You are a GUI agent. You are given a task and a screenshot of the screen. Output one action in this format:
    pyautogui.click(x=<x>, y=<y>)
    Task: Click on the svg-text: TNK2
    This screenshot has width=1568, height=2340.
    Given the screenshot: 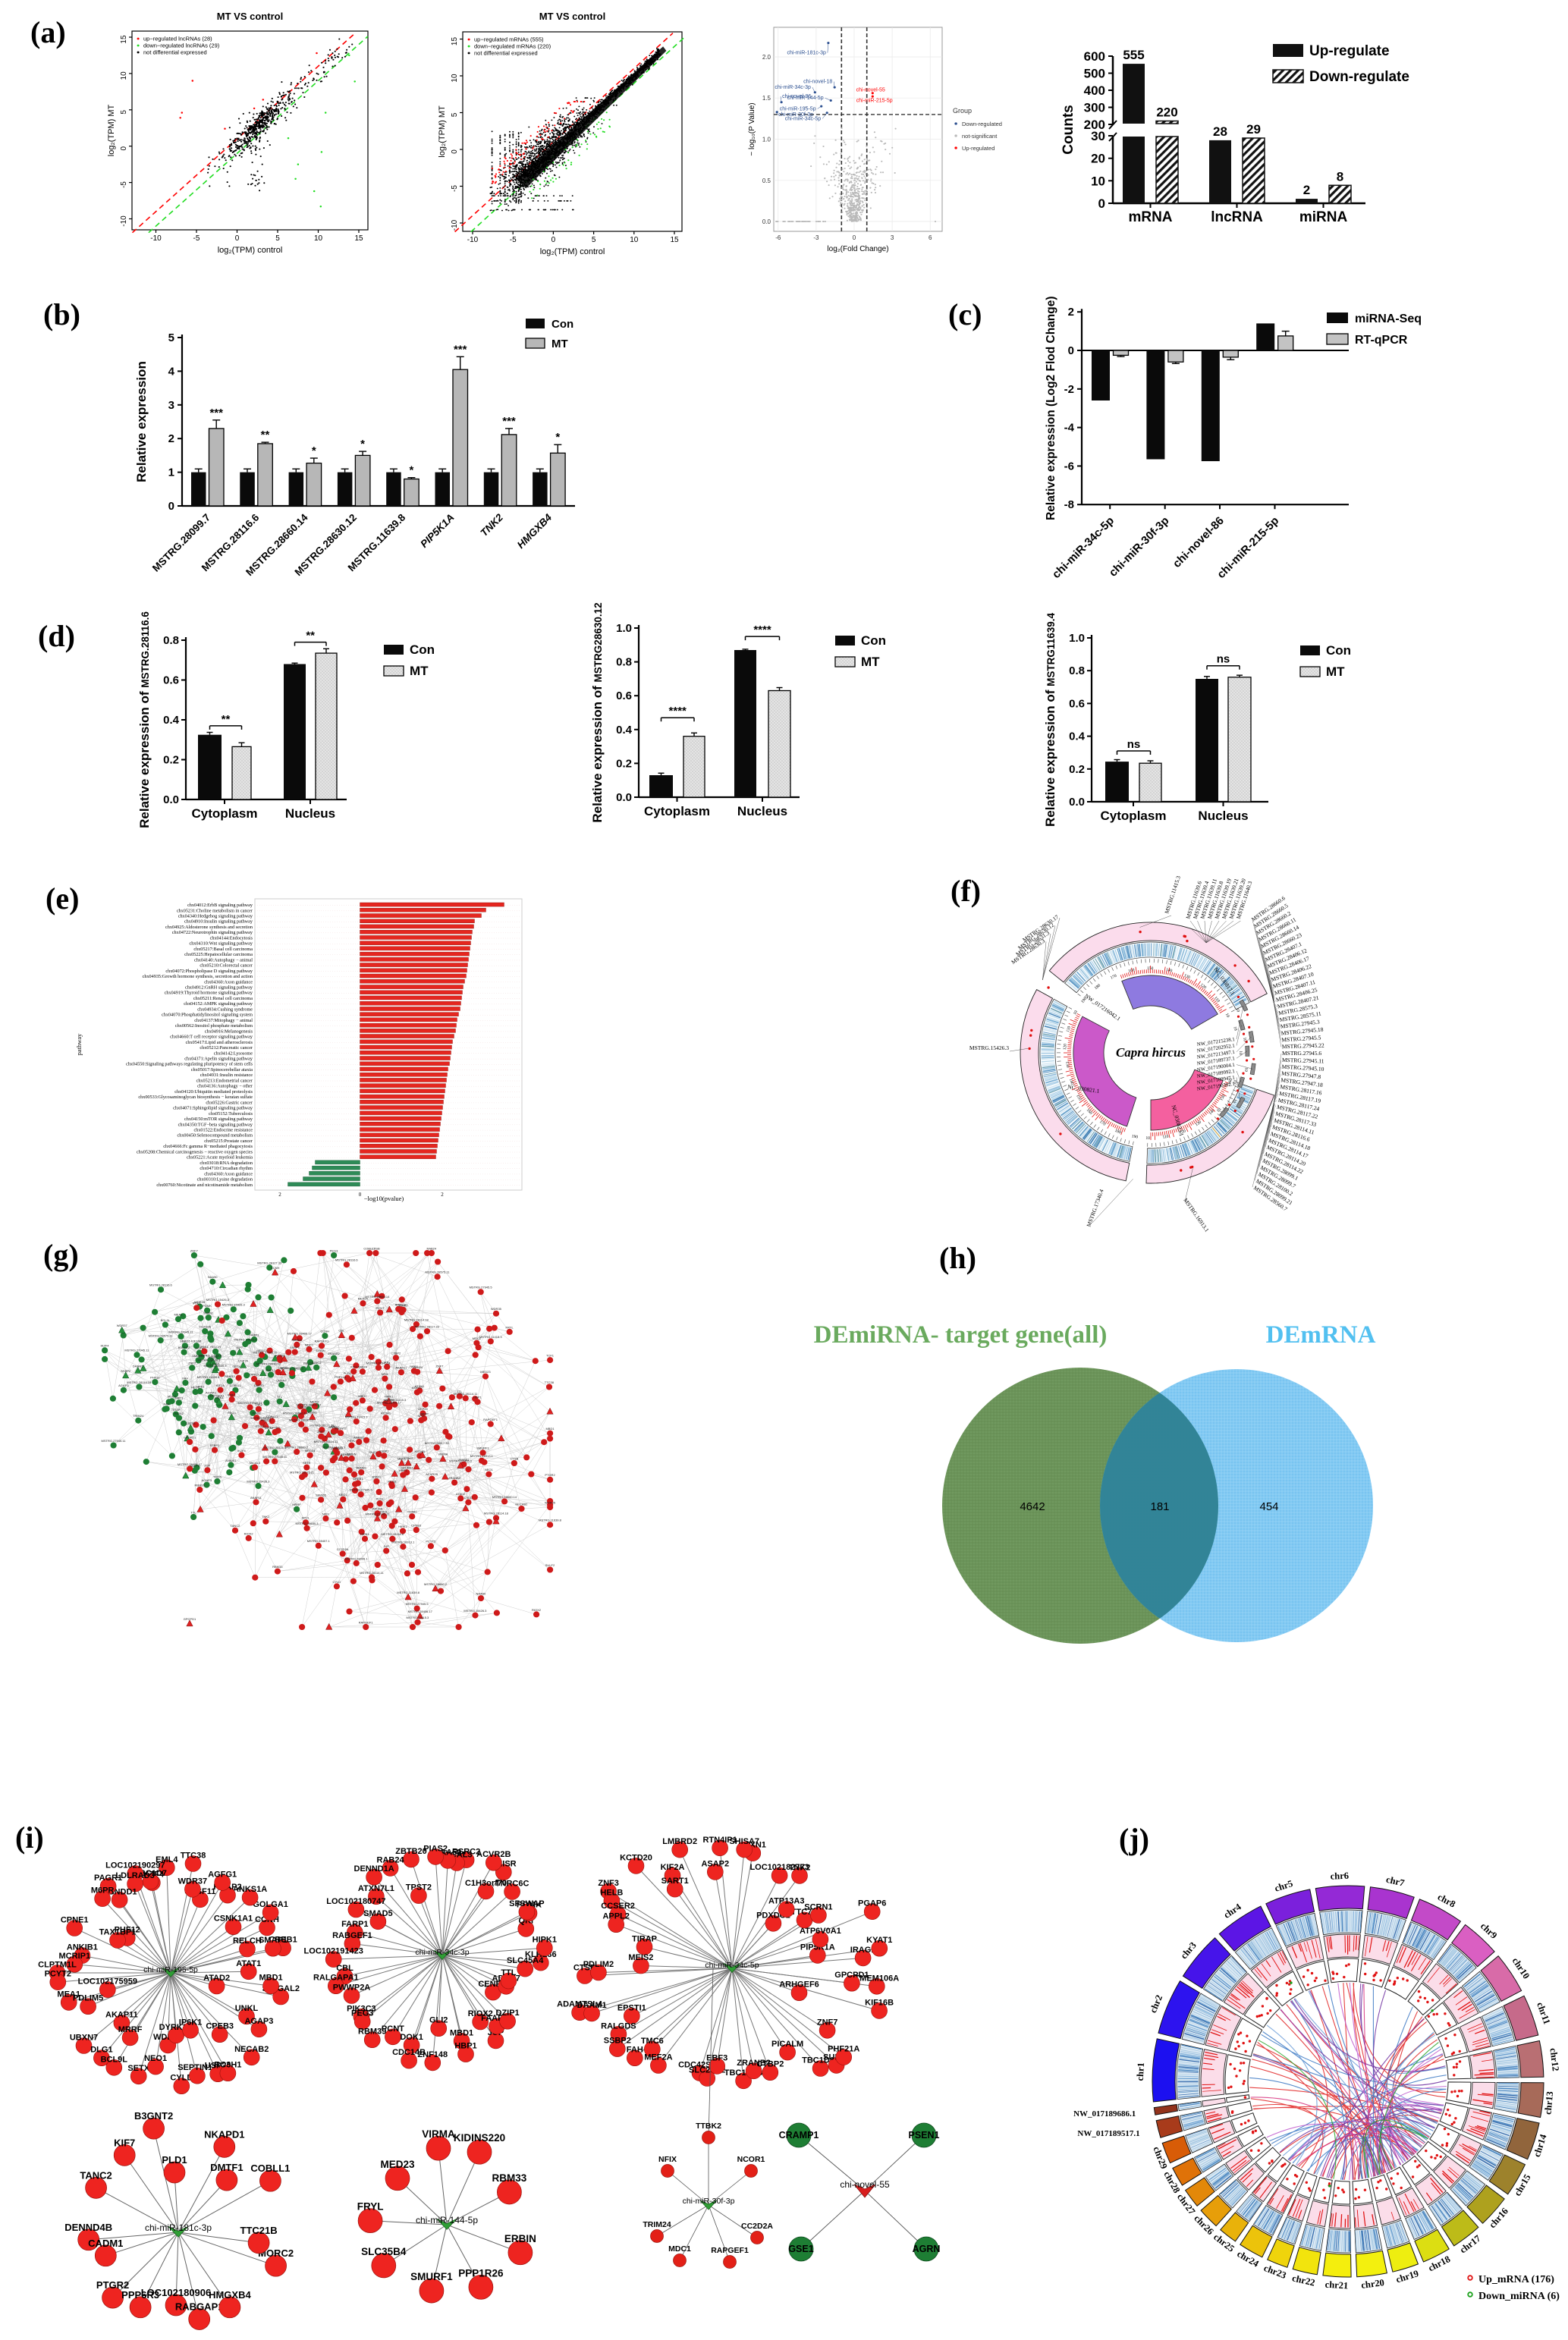 What is the action you would take?
    pyautogui.click(x=492, y=525)
    